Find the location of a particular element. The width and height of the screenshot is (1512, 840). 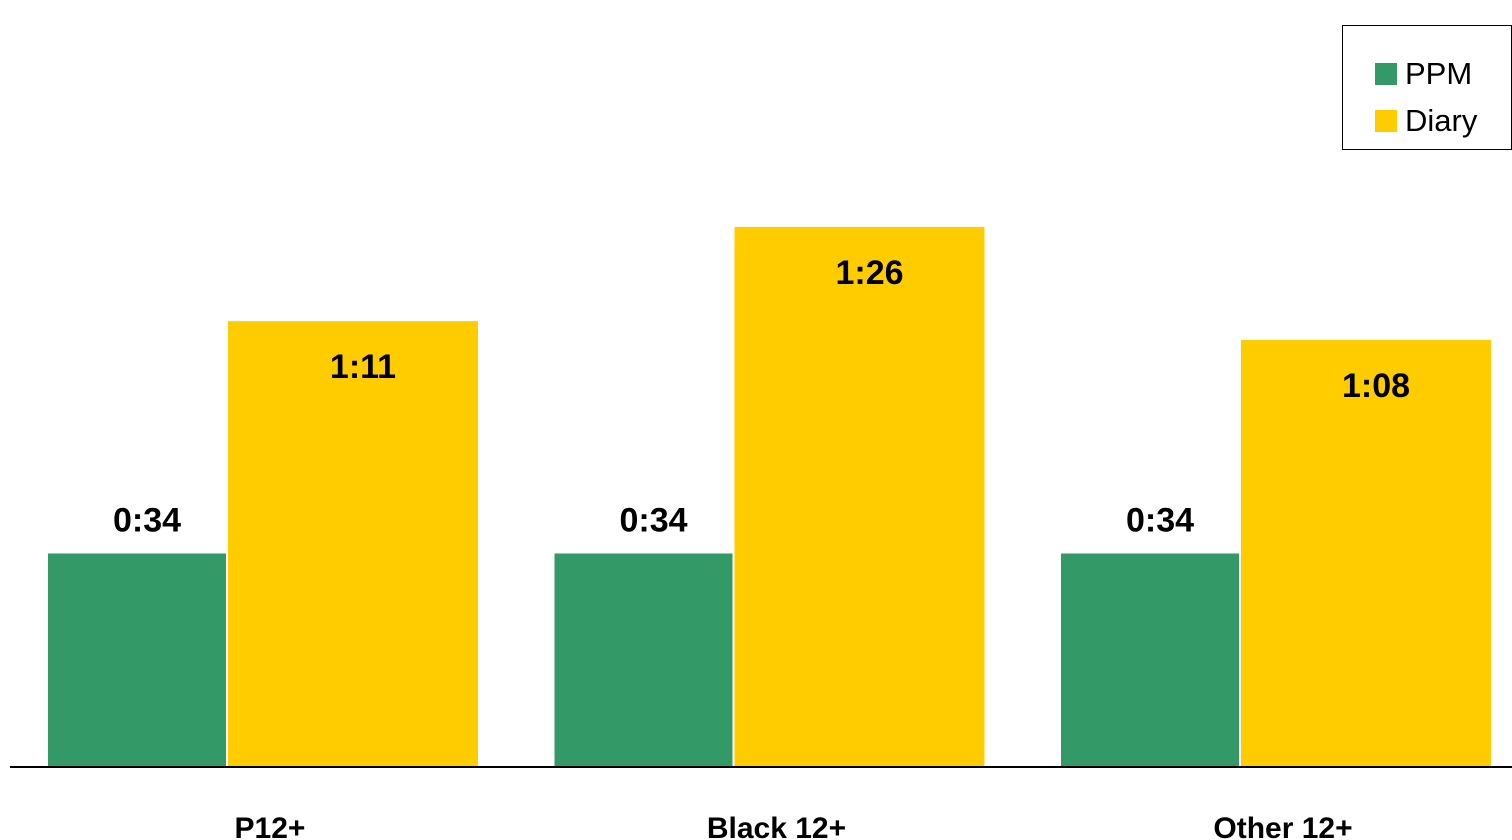

data-label-diary-other-12: 1:08 is located at coordinates (1376, 386).